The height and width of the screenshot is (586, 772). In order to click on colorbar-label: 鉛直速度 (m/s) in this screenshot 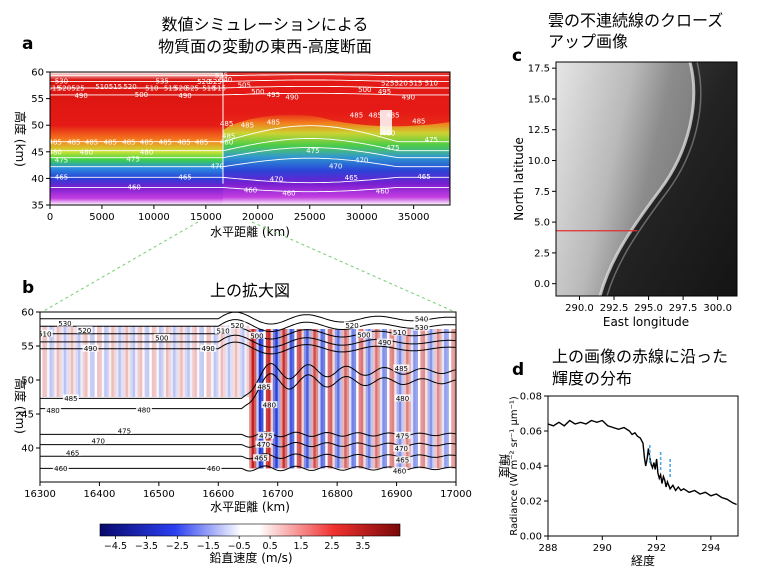, I will do `click(250, 557)`.